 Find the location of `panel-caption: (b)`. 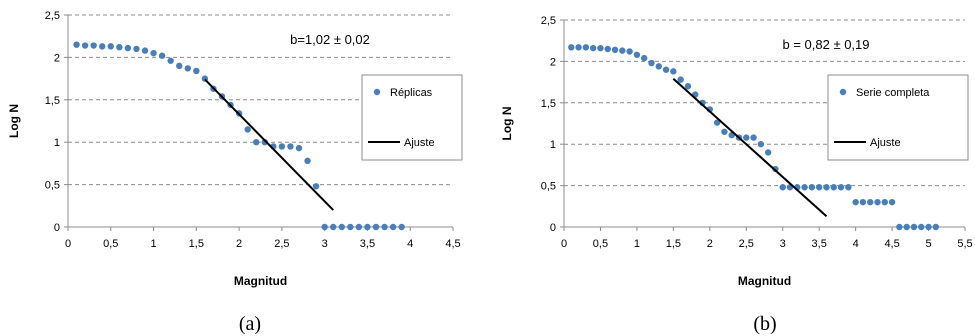

panel-caption: (b) is located at coordinates (764, 324).